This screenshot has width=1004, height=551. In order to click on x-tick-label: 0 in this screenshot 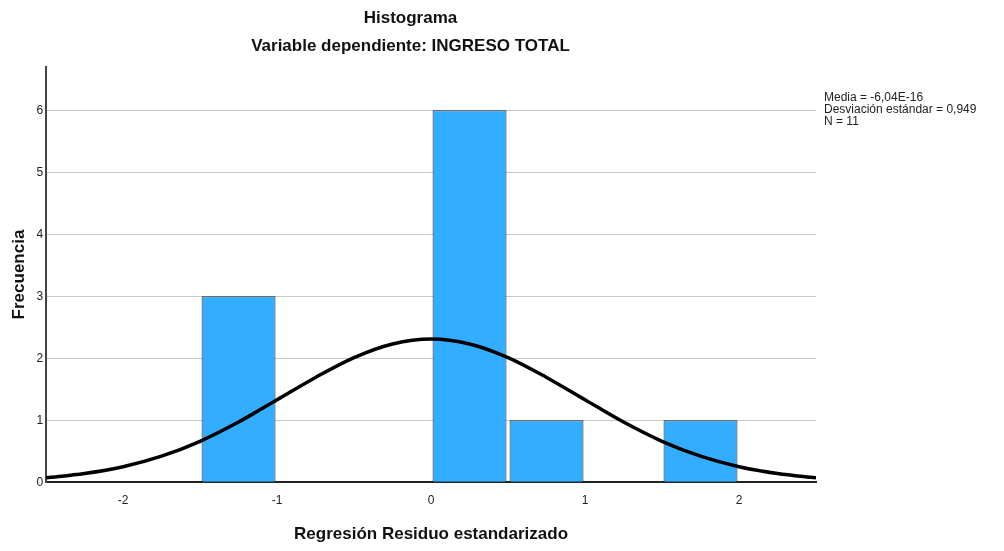, I will do `click(431, 499)`.